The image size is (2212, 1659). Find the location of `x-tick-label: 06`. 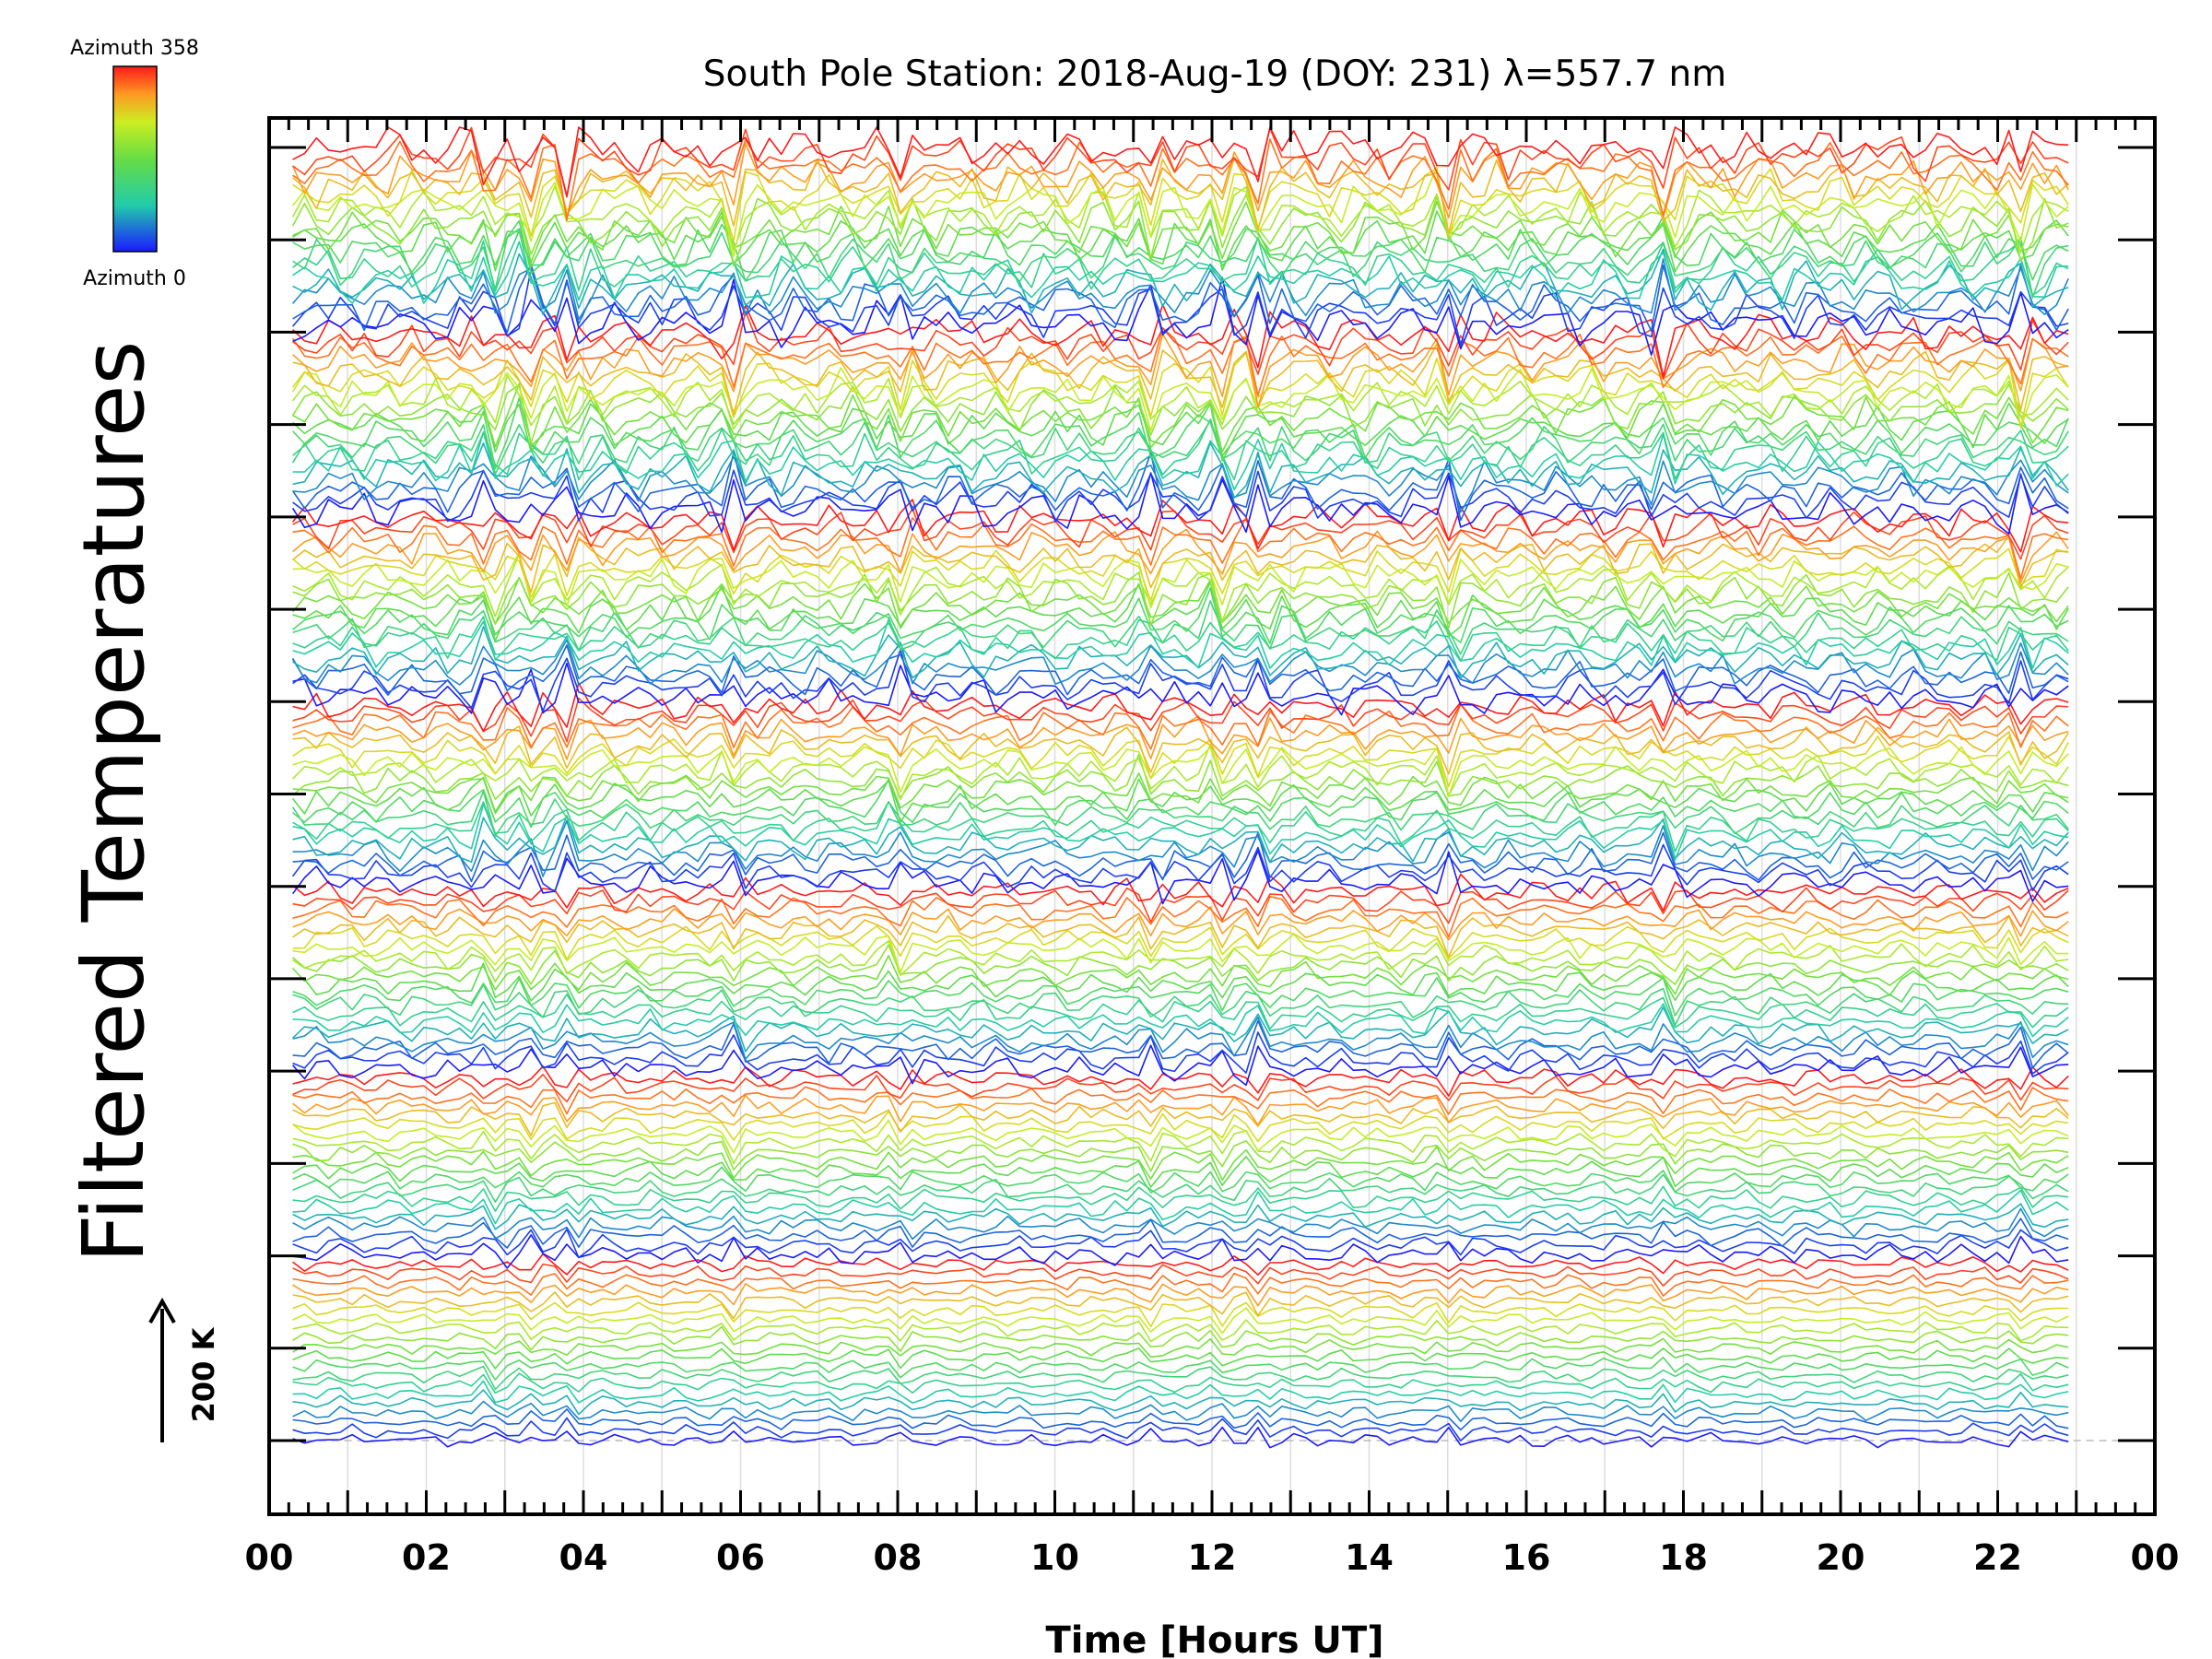

x-tick-label: 06 is located at coordinates (740, 1557).